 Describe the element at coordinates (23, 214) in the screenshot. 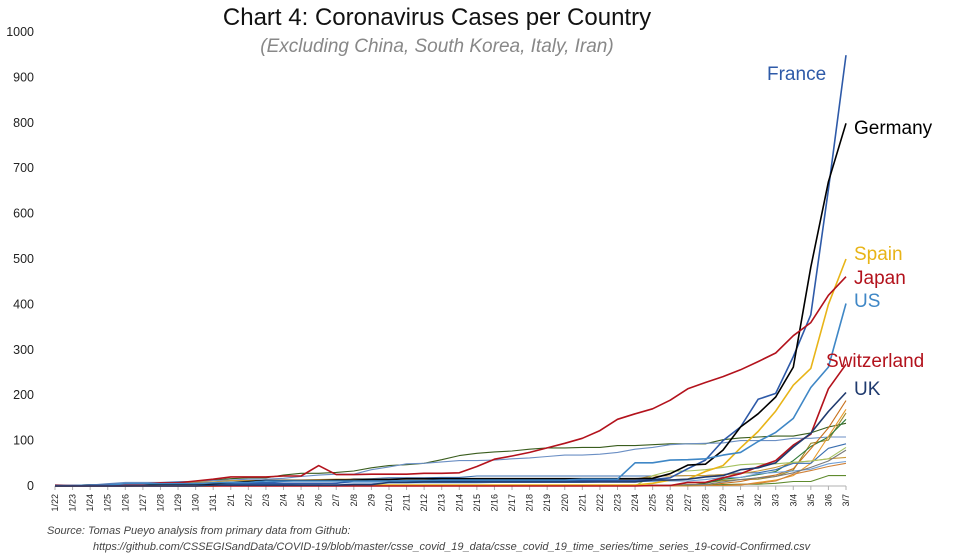

I see `y-tick-label: 600` at that location.